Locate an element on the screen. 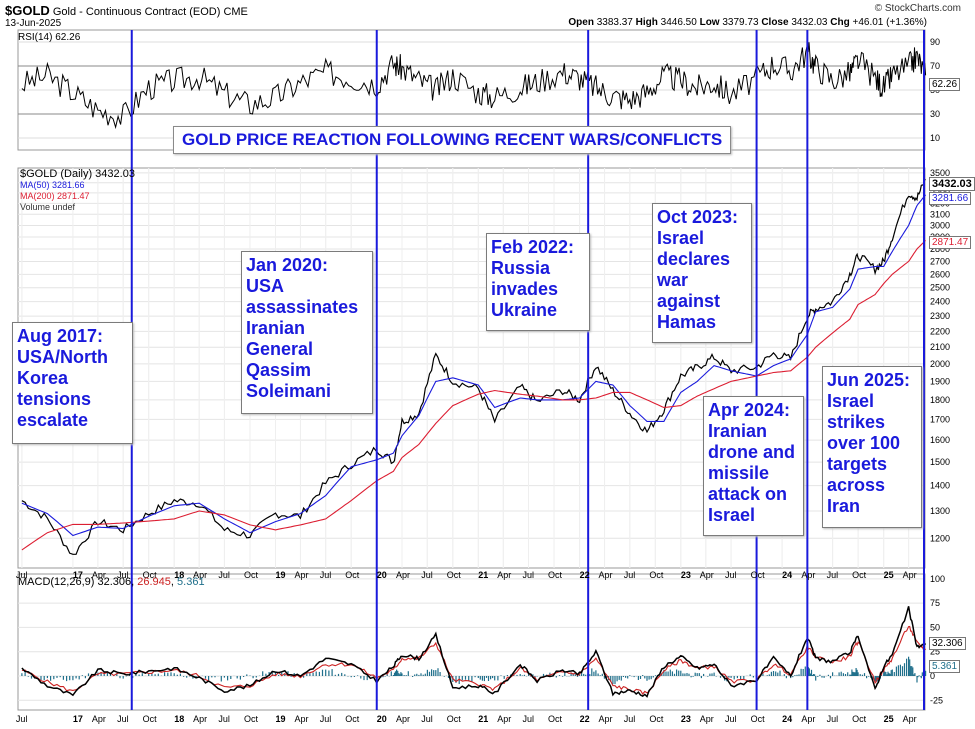 The height and width of the screenshot is (729, 975). macd-value-tag: 32.306 is located at coordinates (947, 643).